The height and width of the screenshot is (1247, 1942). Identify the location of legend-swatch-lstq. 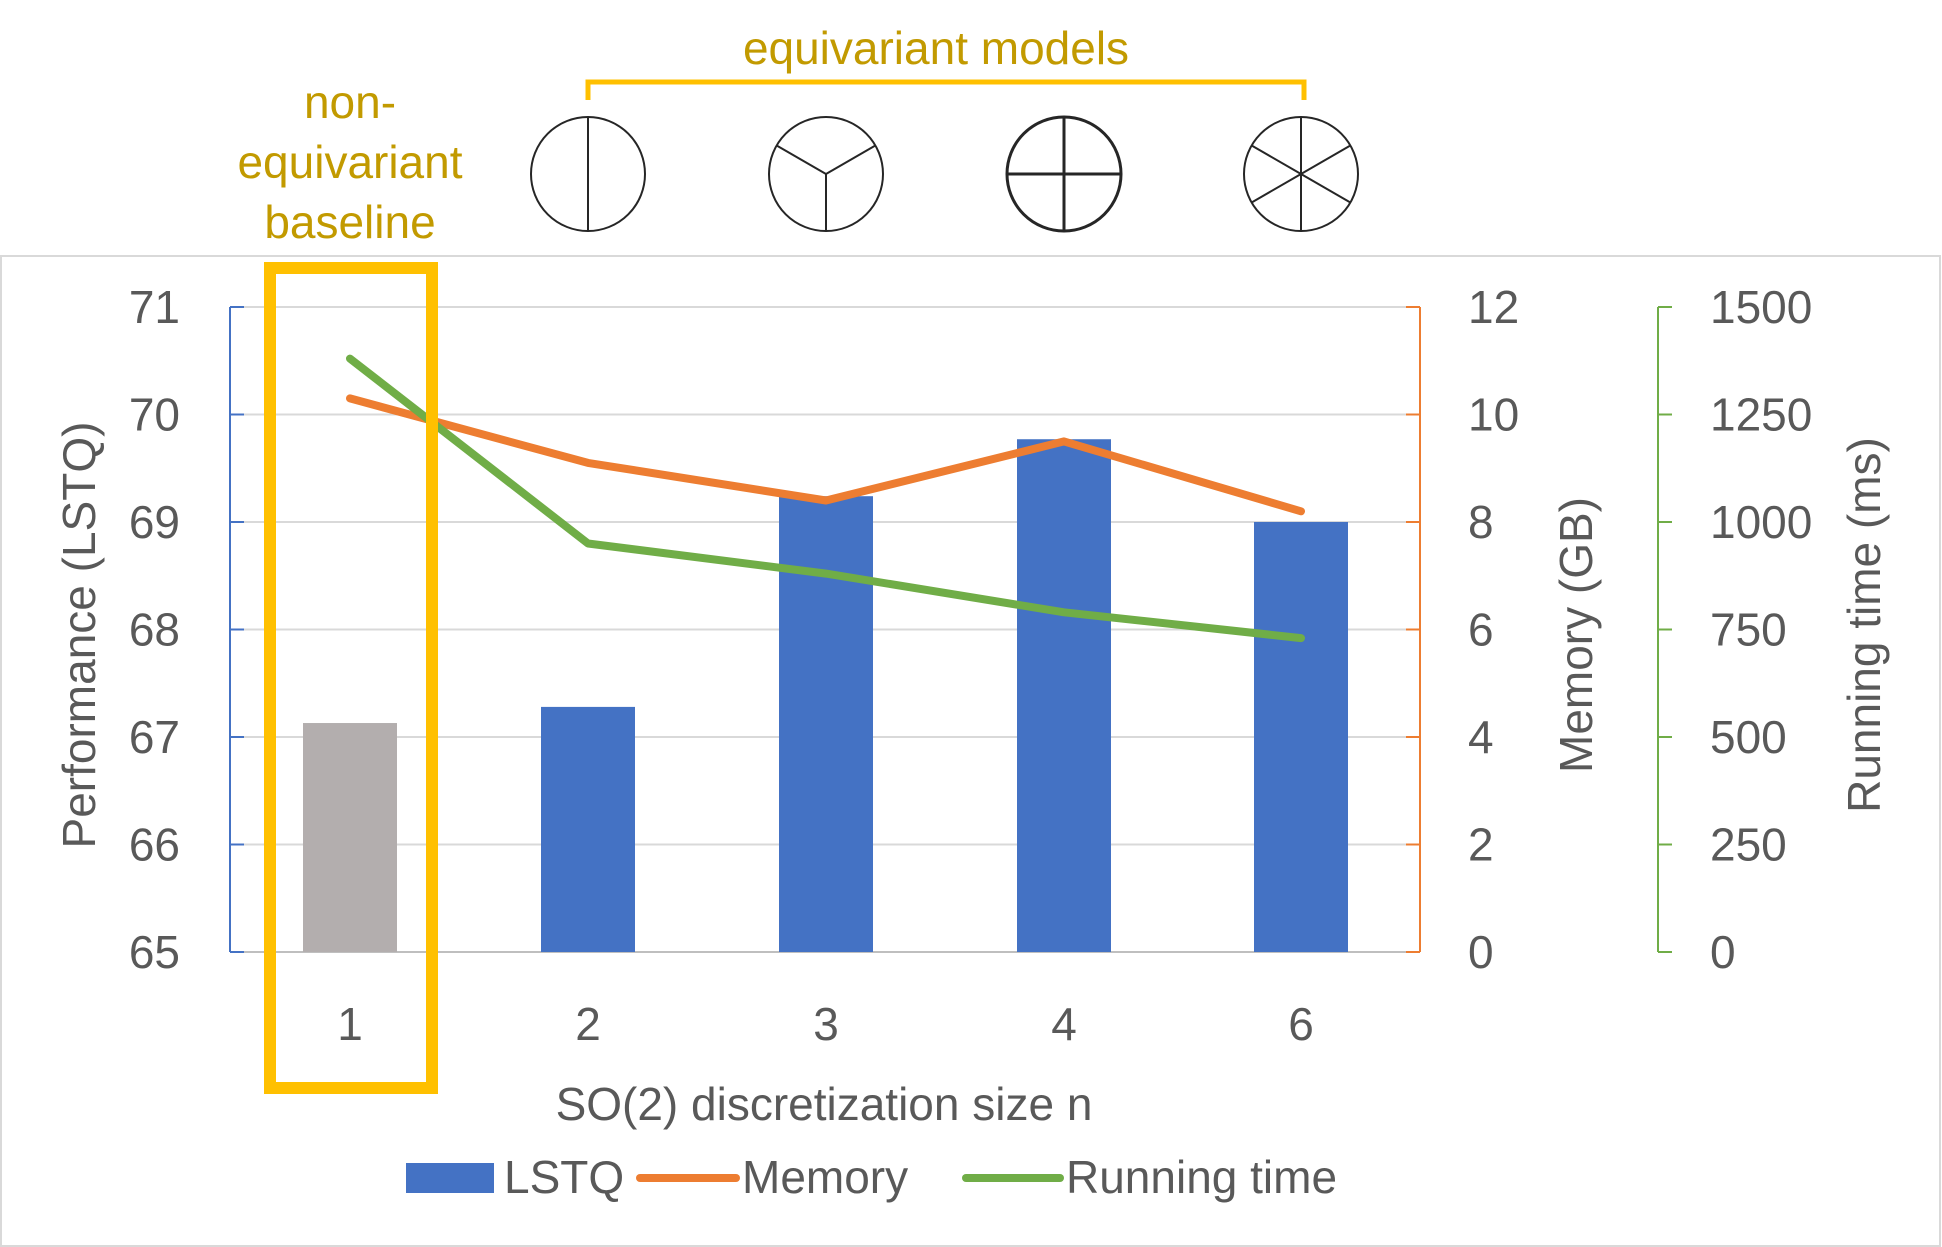
(450, 1178).